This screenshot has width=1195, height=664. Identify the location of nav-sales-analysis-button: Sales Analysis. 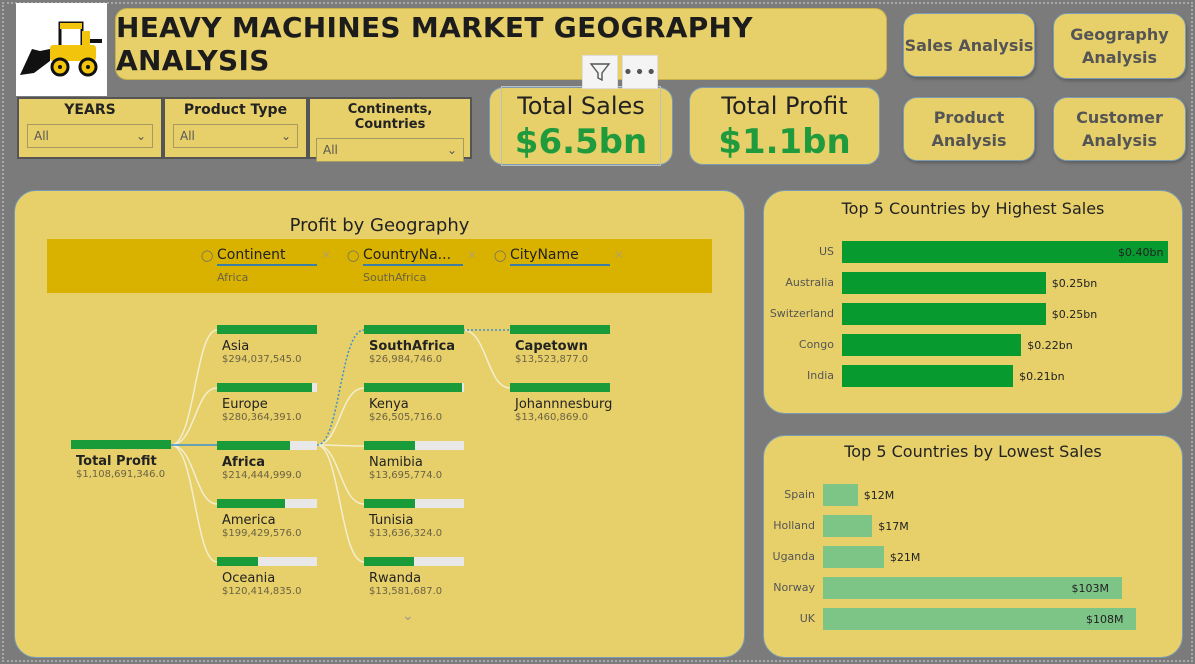
(969, 45).